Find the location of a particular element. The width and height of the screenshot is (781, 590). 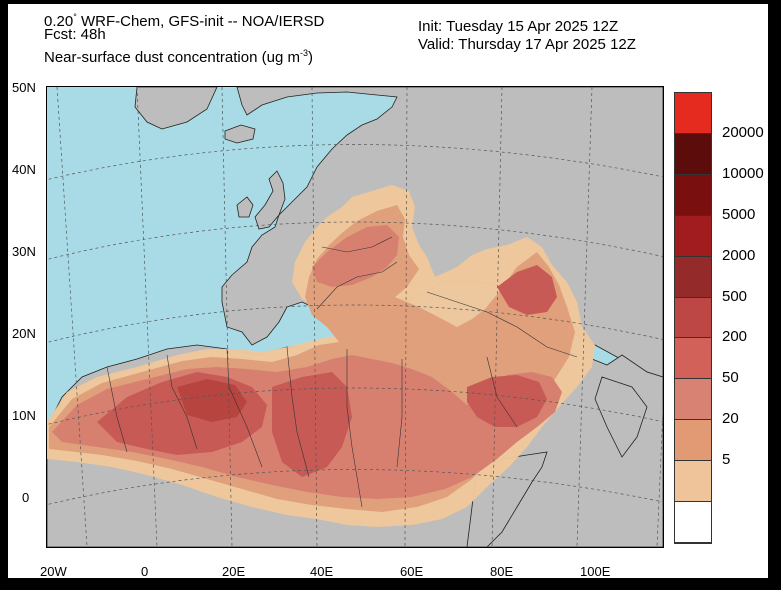

lat-label-30n: 30N is located at coordinates (24, 251).